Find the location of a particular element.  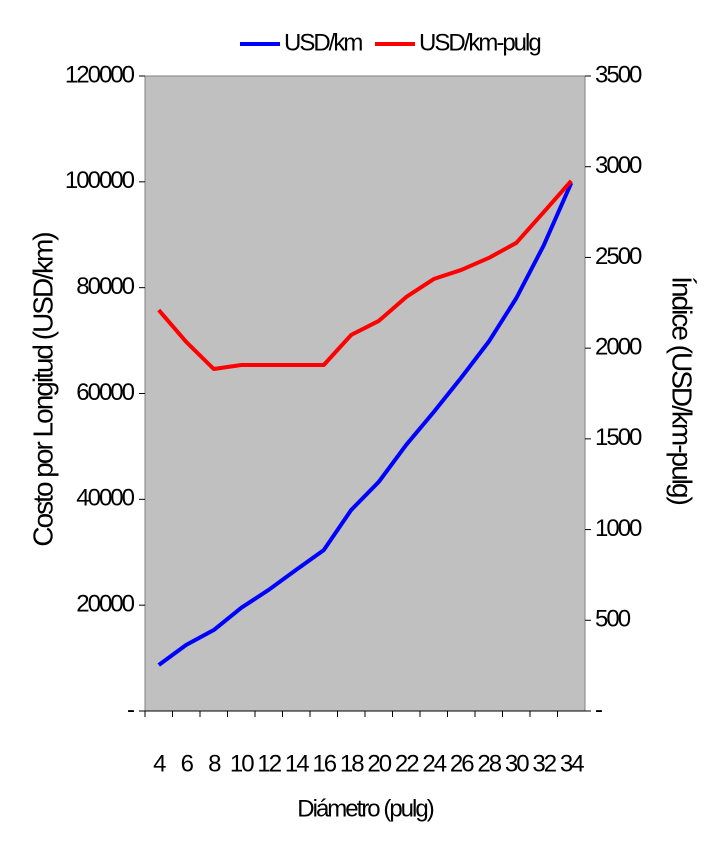

y-tick-label: 60000 is located at coordinates (105, 392).